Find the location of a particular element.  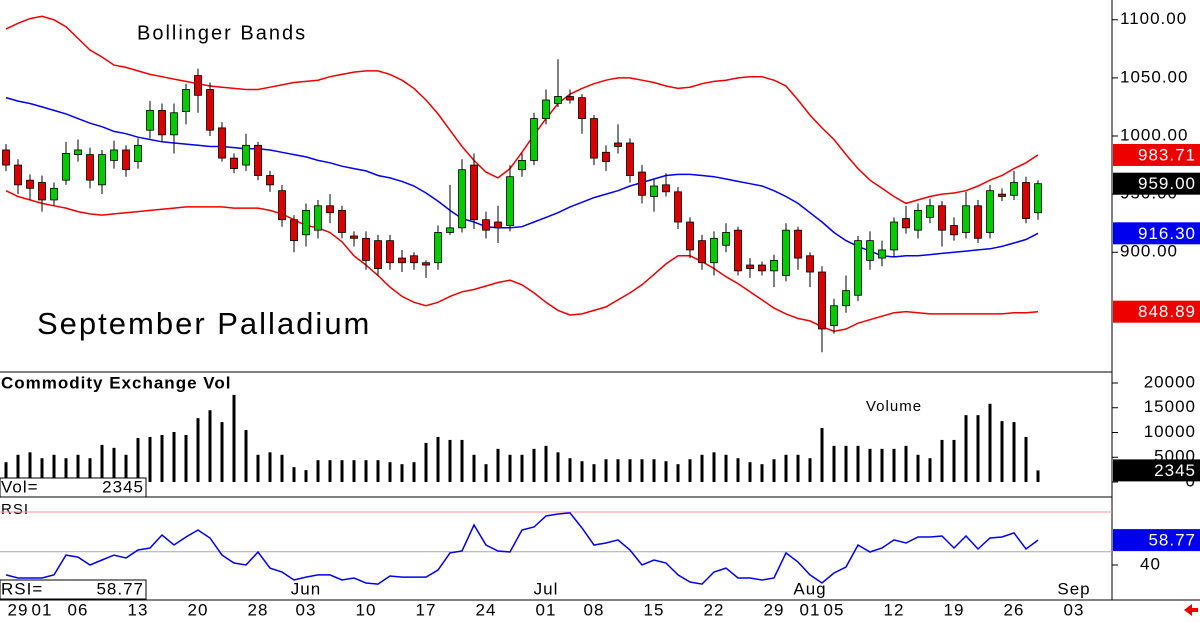

readout-label: Vol= is located at coordinates (20, 486).